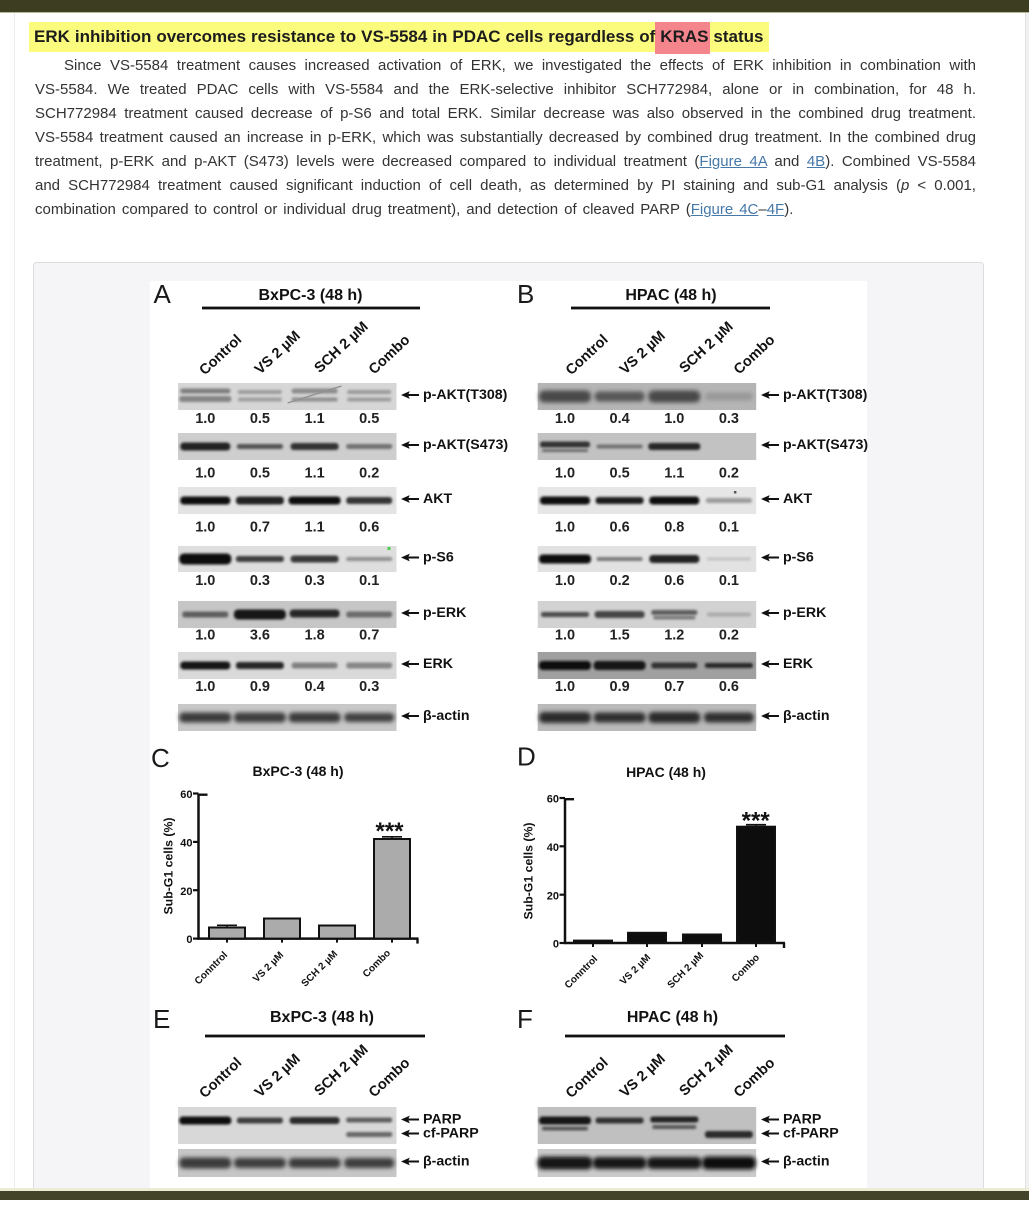 The image size is (1029, 1205). Describe the element at coordinates (315, 636) in the screenshot. I see `svg-text: 1.8` at that location.